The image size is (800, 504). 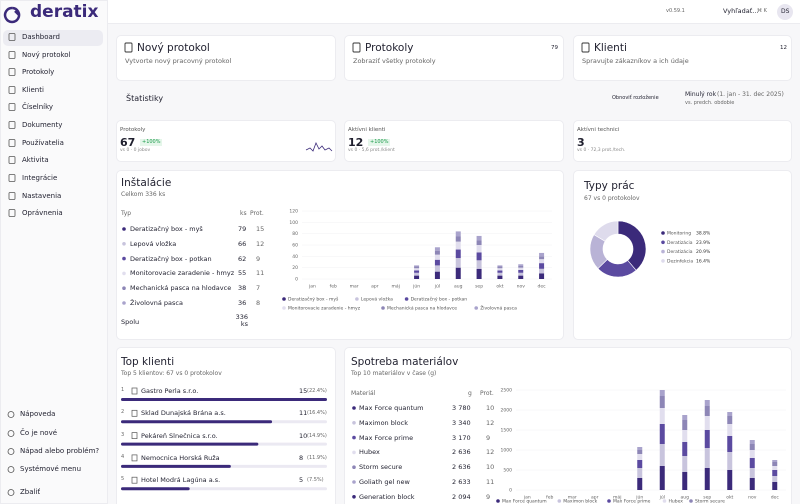 What do you see at coordinates (145, 98) in the screenshot?
I see `section-title: Štatistiky` at bounding box center [145, 98].